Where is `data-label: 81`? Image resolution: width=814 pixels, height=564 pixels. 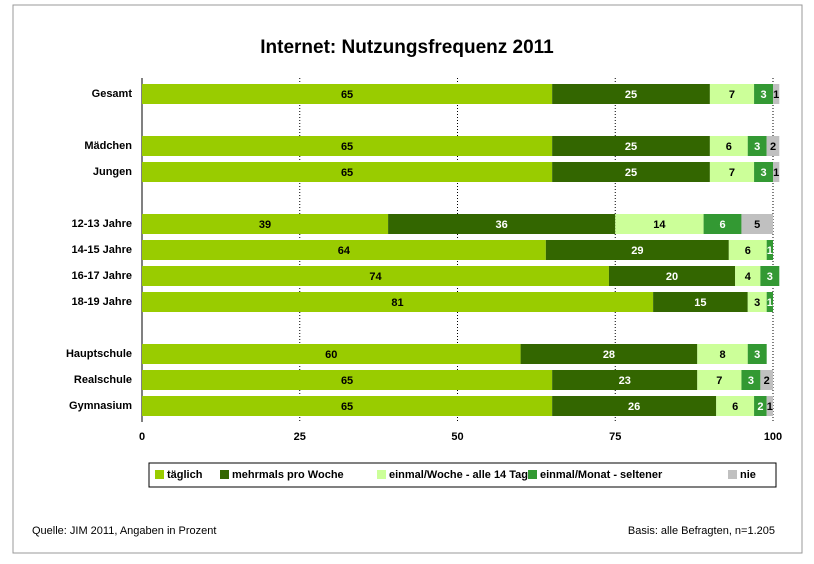
data-label: 81 is located at coordinates (397, 303).